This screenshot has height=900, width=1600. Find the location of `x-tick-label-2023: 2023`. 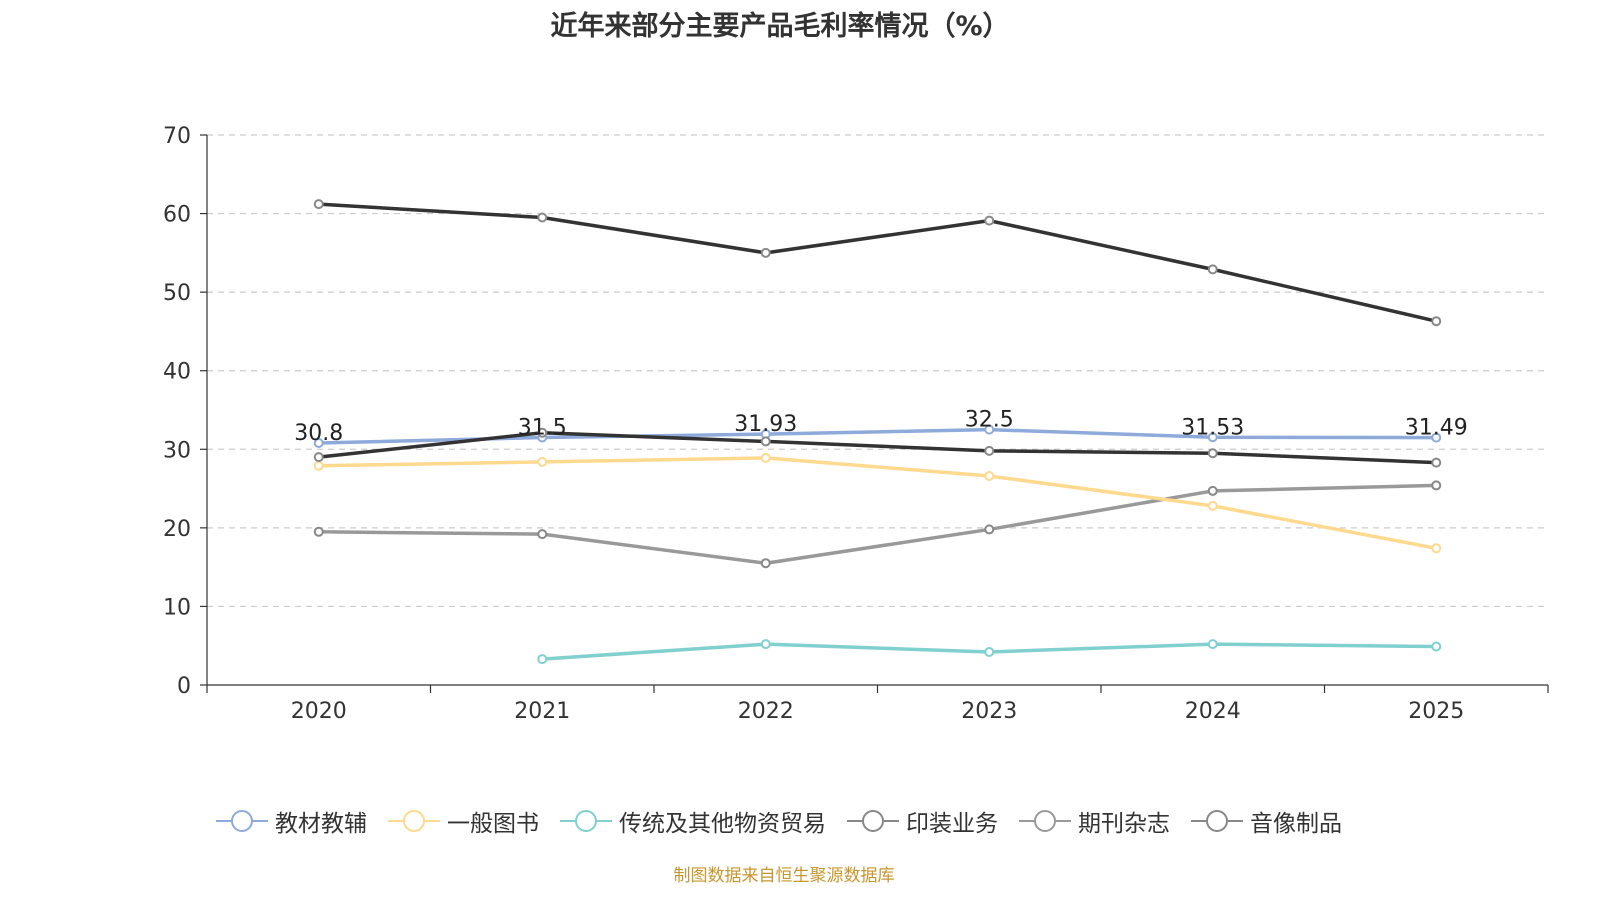

x-tick-label-2023: 2023 is located at coordinates (989, 711).